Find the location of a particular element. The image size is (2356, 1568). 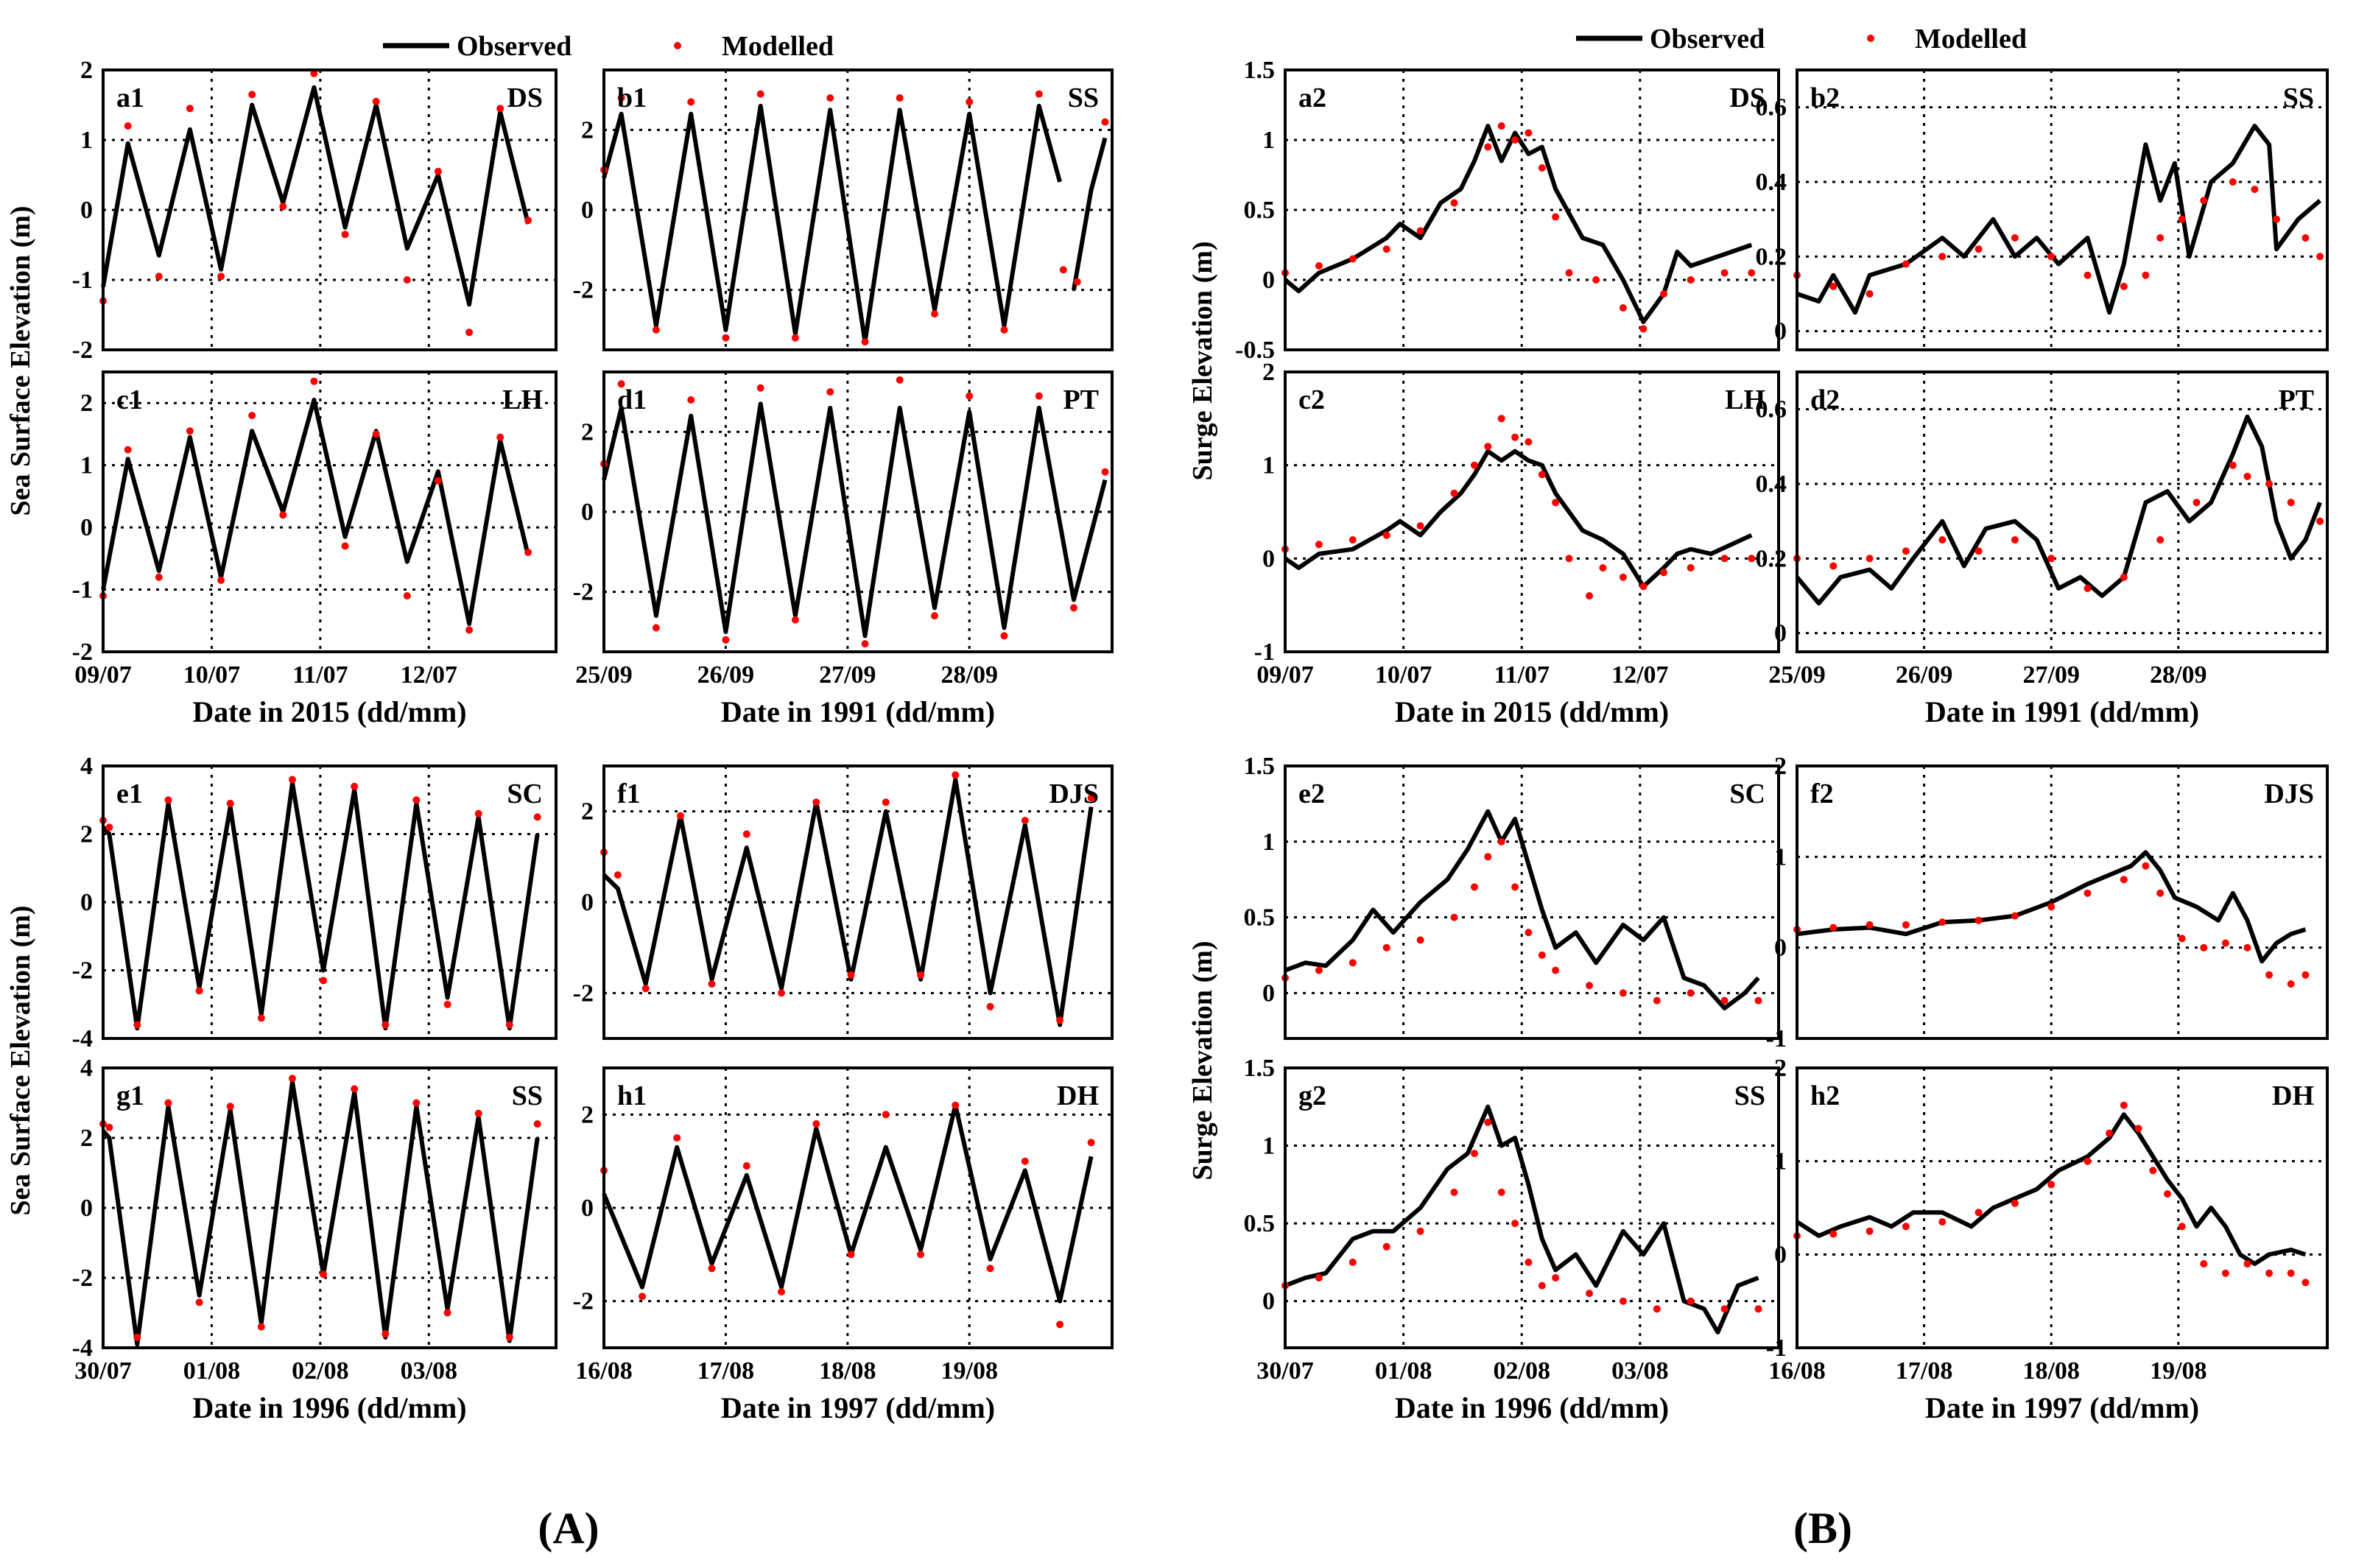

legend-A: Observed Modelled is located at coordinates (608, 46).